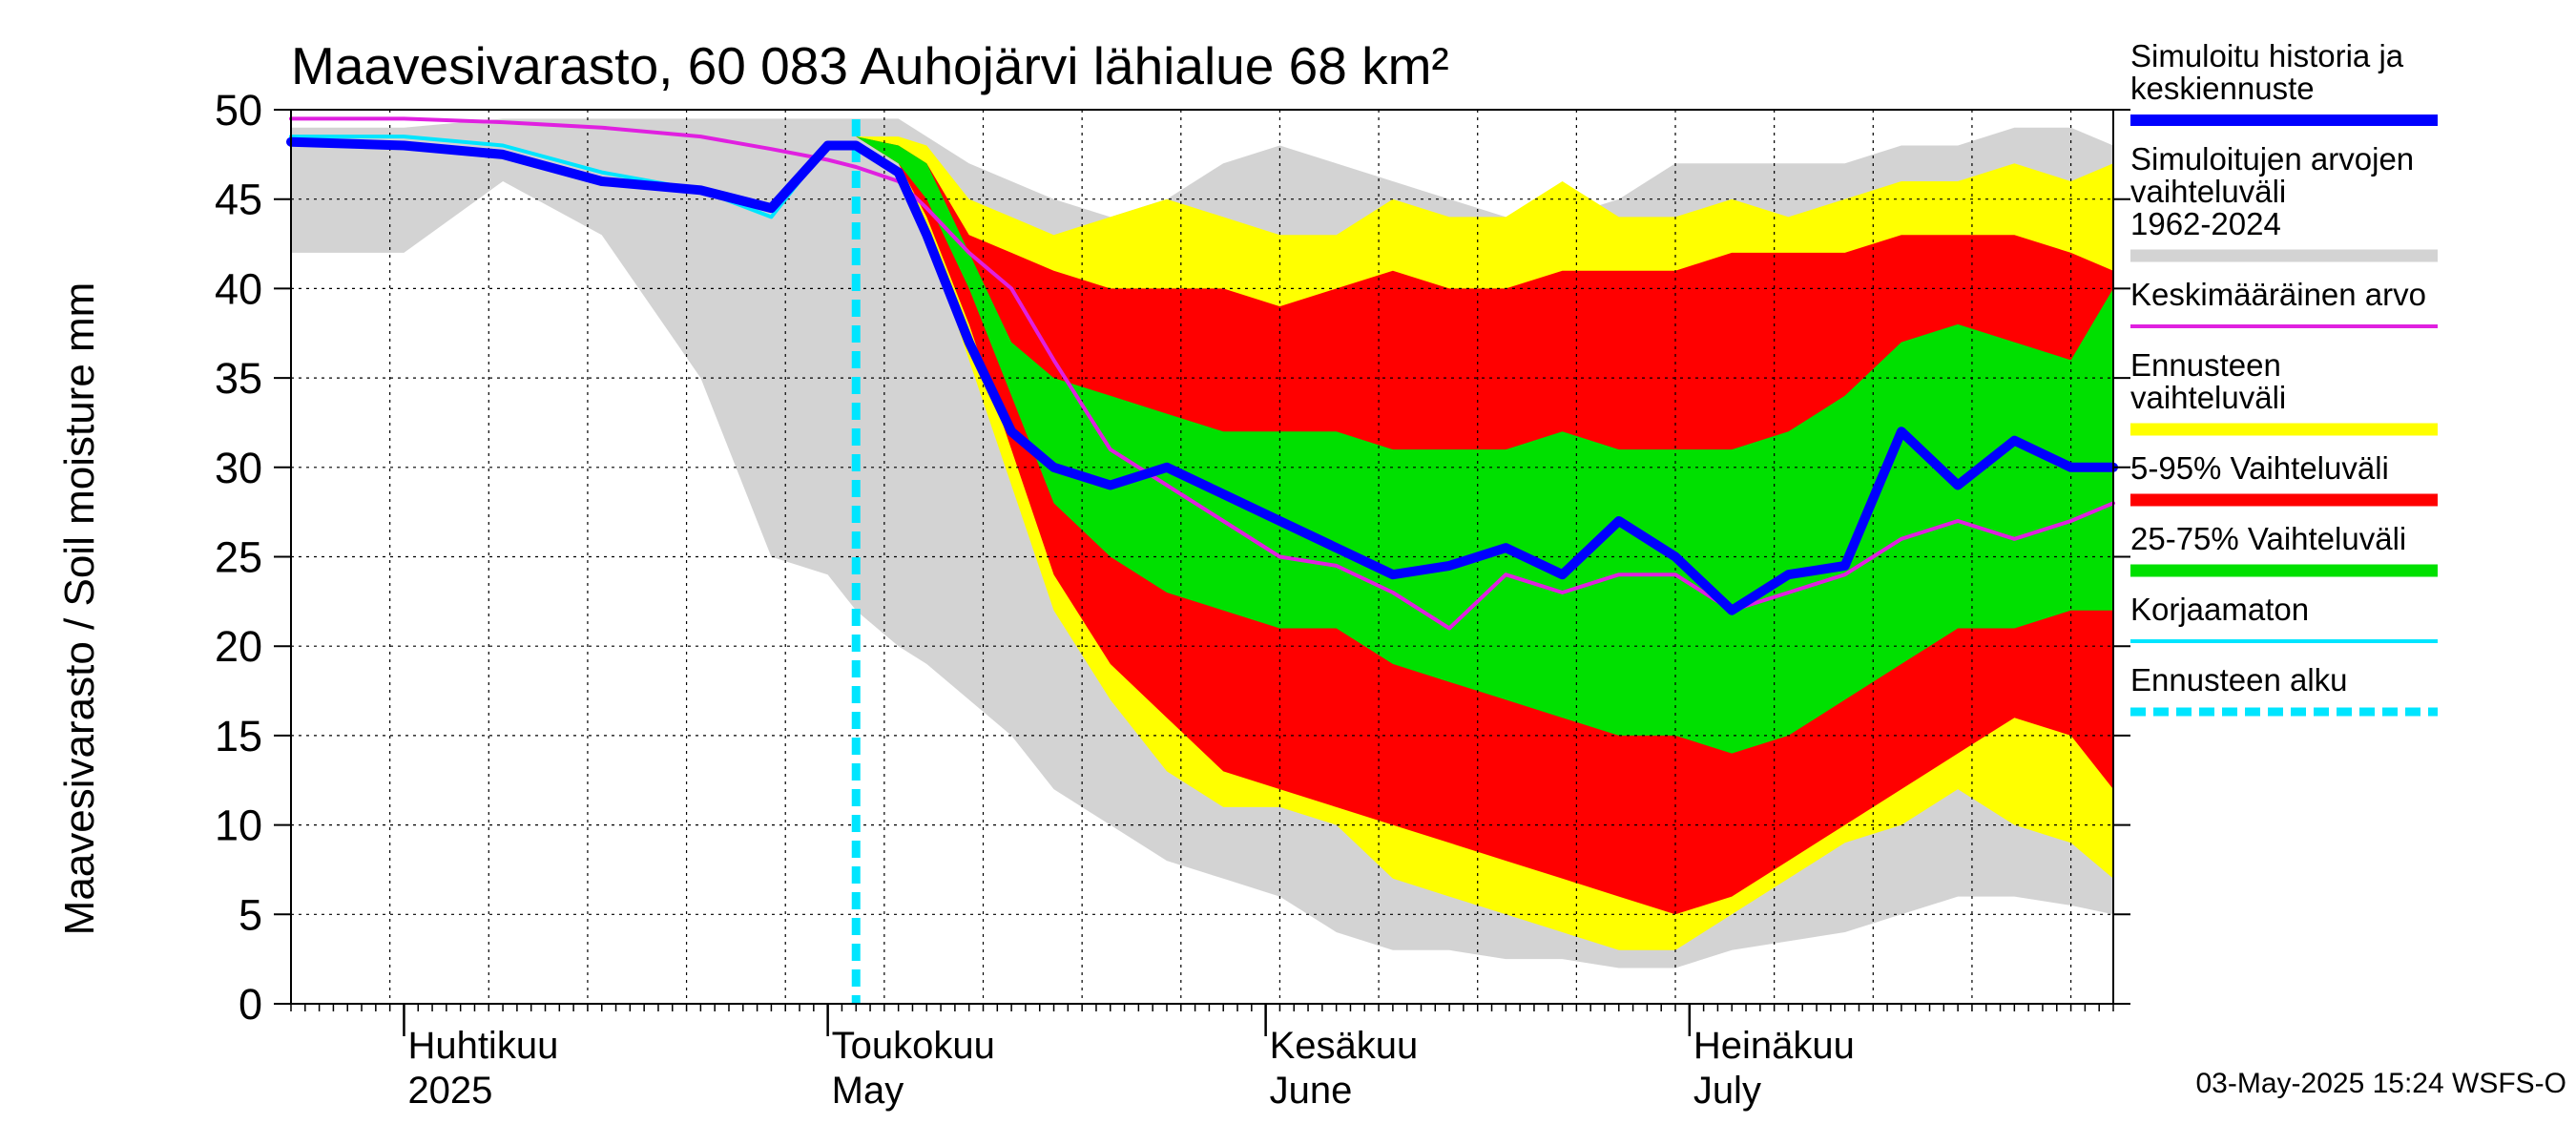  Describe the element at coordinates (2205, 365) in the screenshot. I see `legend-label: Ennusteen` at that location.